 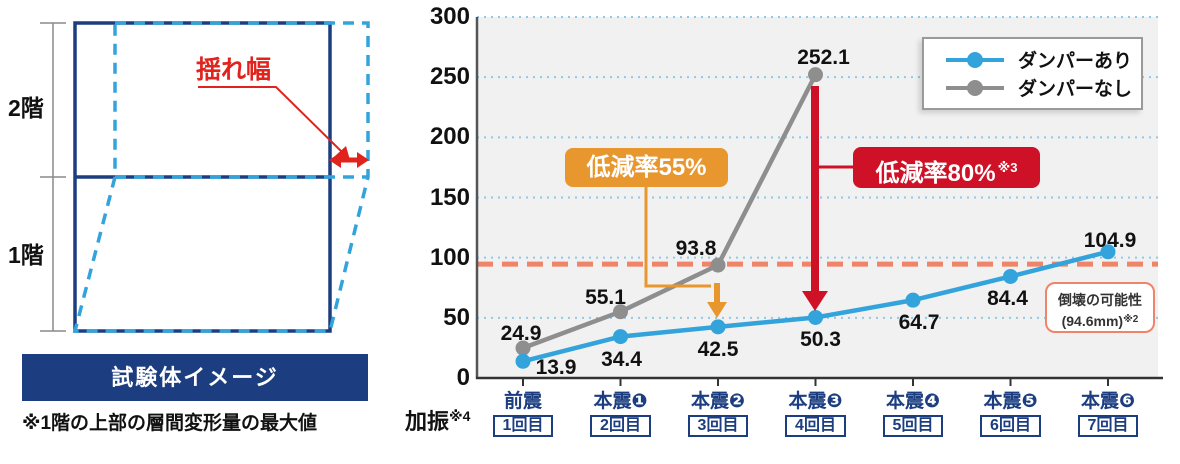 What do you see at coordinates (1010, 401) in the screenshot?
I see `x-category-name: 本震❺` at bounding box center [1010, 401].